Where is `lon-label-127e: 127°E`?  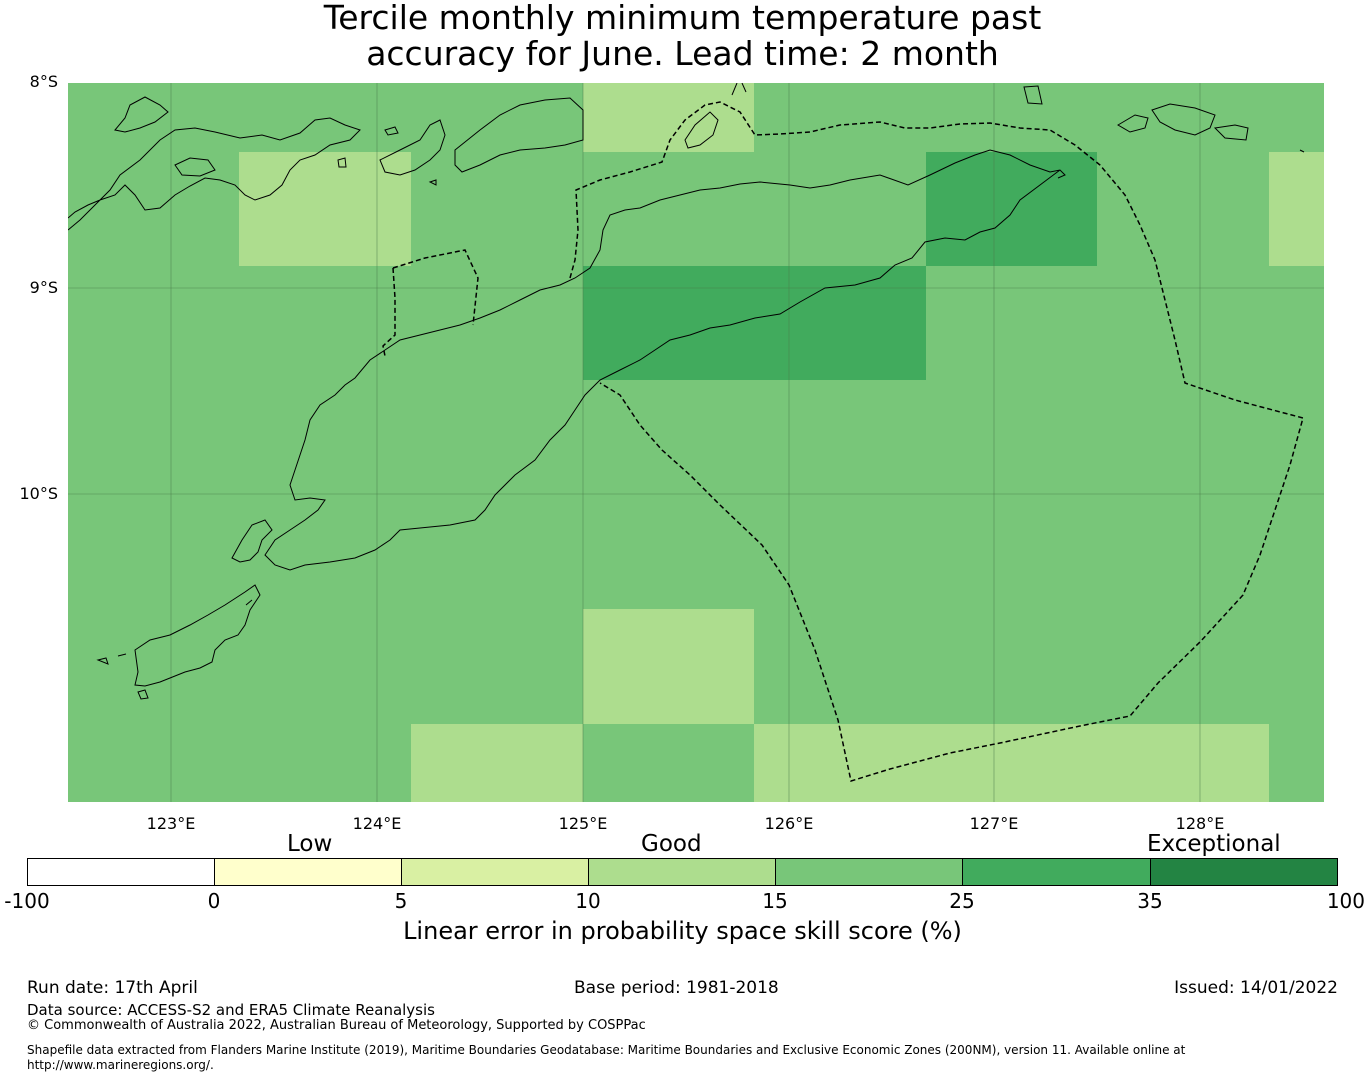
lon-label-127e: 127°E is located at coordinates (994, 823).